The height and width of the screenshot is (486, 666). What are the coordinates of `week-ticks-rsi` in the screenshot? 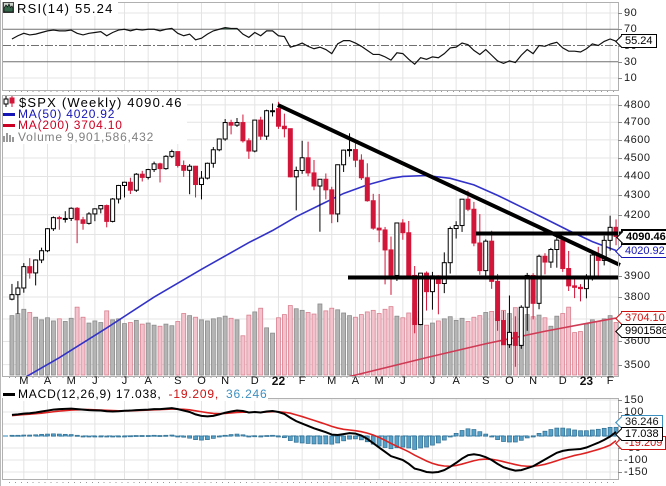 It's located at (314, 91).